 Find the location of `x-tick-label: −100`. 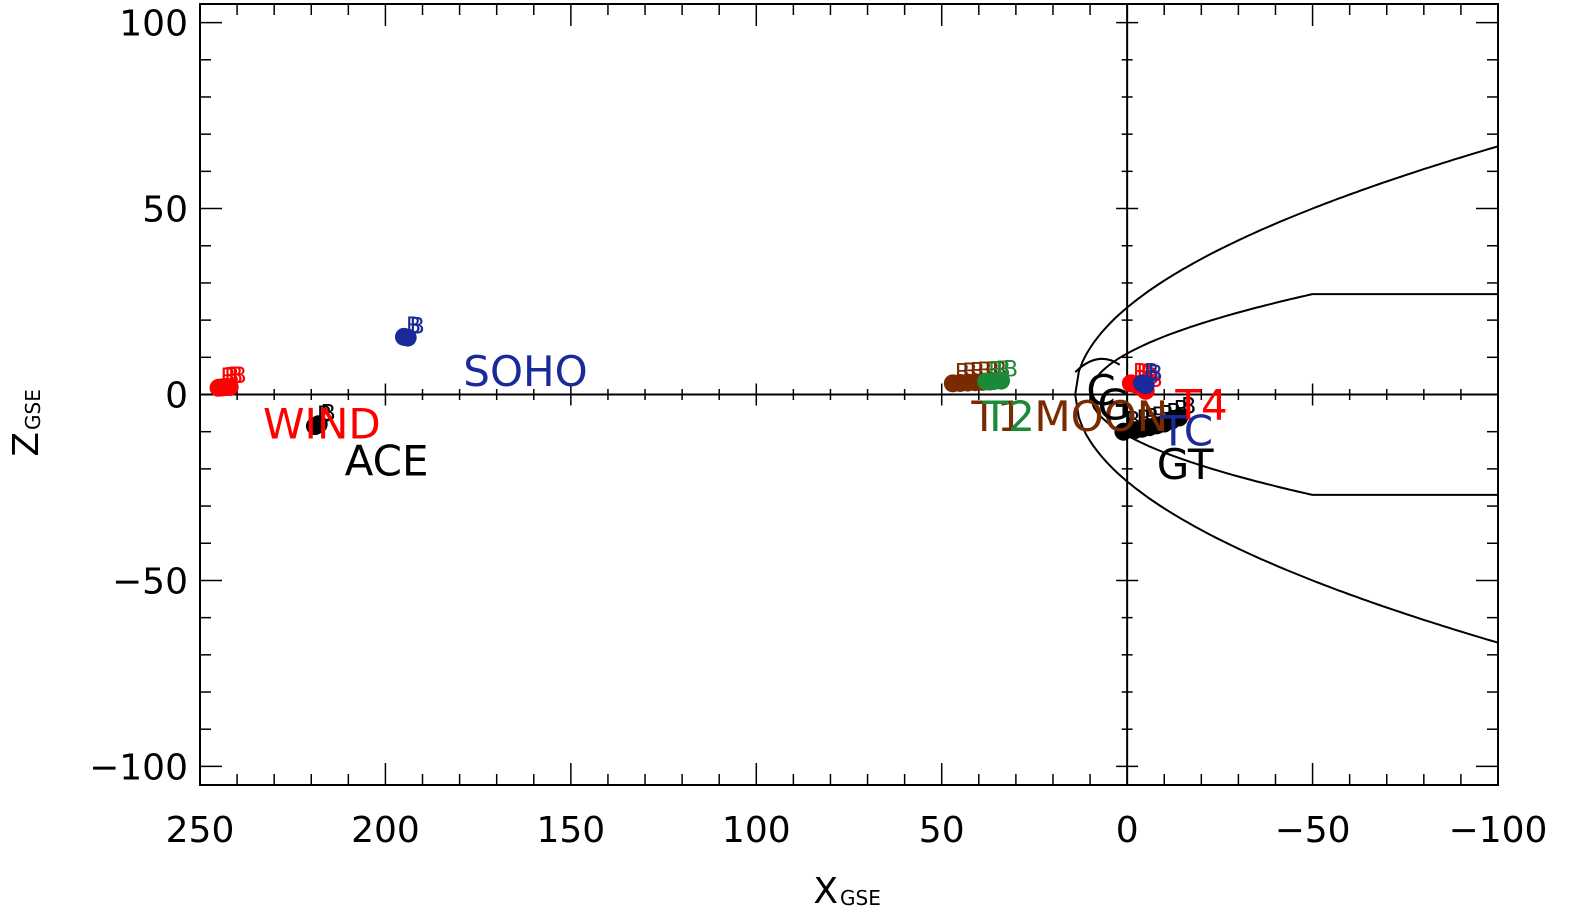

x-tick-label: −100 is located at coordinates (1498, 830).